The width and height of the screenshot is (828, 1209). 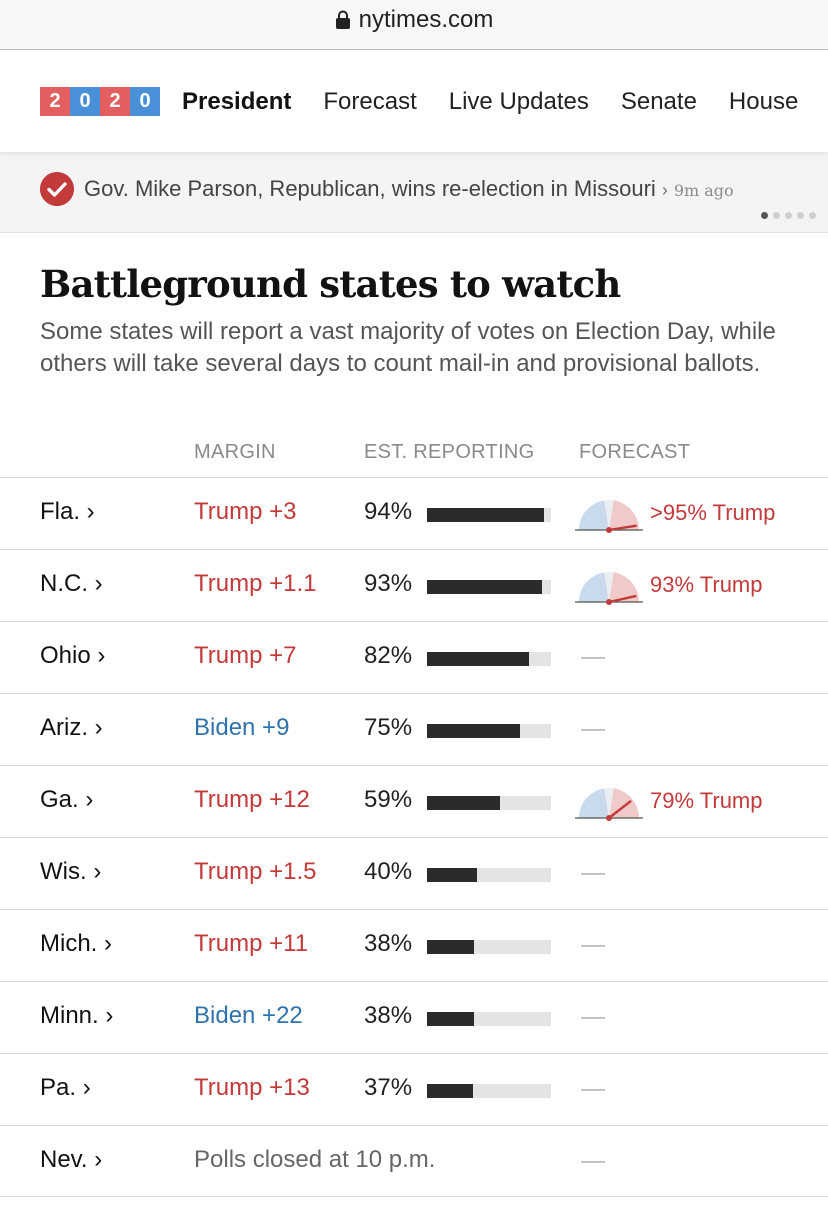 I want to click on margin-value: Trump +1.1, so click(x=255, y=583).